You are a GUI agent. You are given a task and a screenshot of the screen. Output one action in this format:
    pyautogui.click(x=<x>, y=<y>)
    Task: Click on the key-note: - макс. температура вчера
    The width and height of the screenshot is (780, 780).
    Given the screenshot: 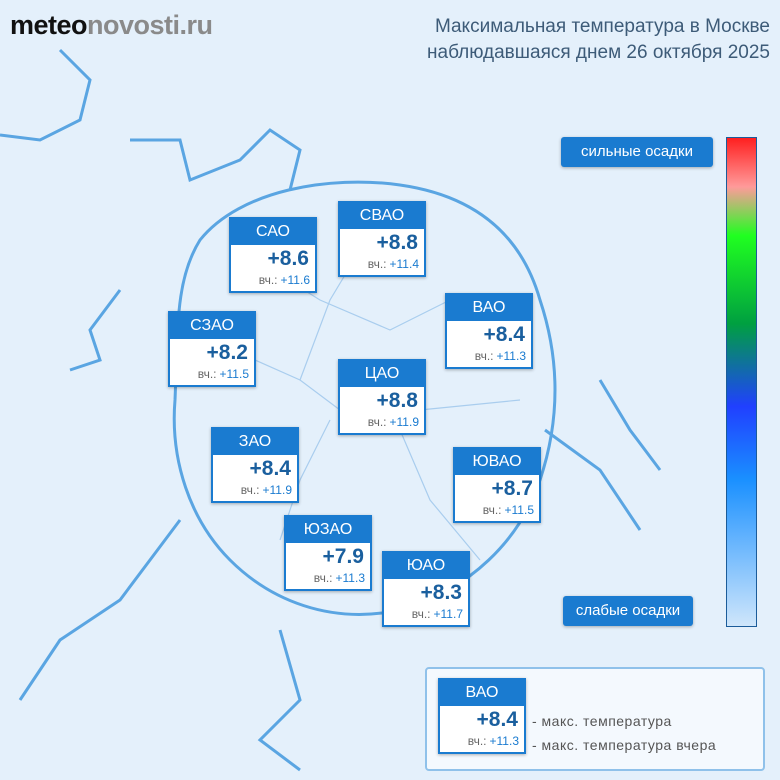 What is the action you would take?
    pyautogui.click(x=624, y=745)
    